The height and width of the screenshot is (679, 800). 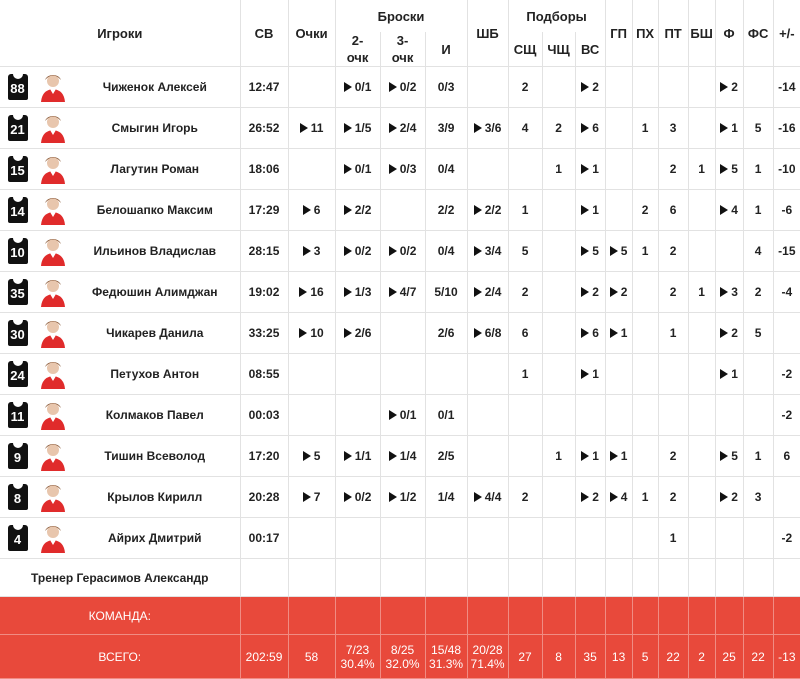 I want to click on stat-value: 0/2, so click(x=408, y=87).